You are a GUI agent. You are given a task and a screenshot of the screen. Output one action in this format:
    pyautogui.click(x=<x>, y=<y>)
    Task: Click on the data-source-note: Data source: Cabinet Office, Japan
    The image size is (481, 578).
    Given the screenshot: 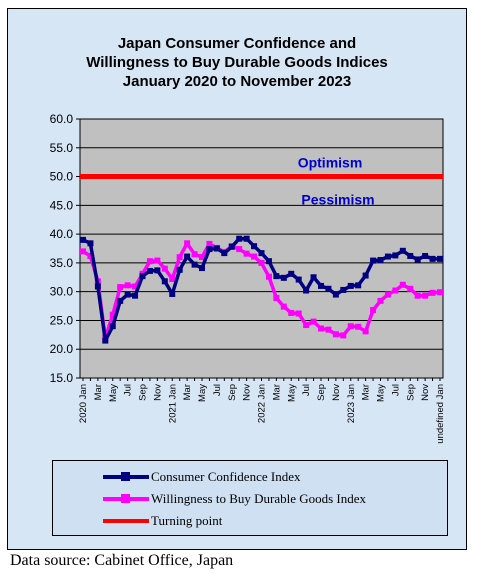 What is the action you would take?
    pyautogui.click(x=122, y=560)
    